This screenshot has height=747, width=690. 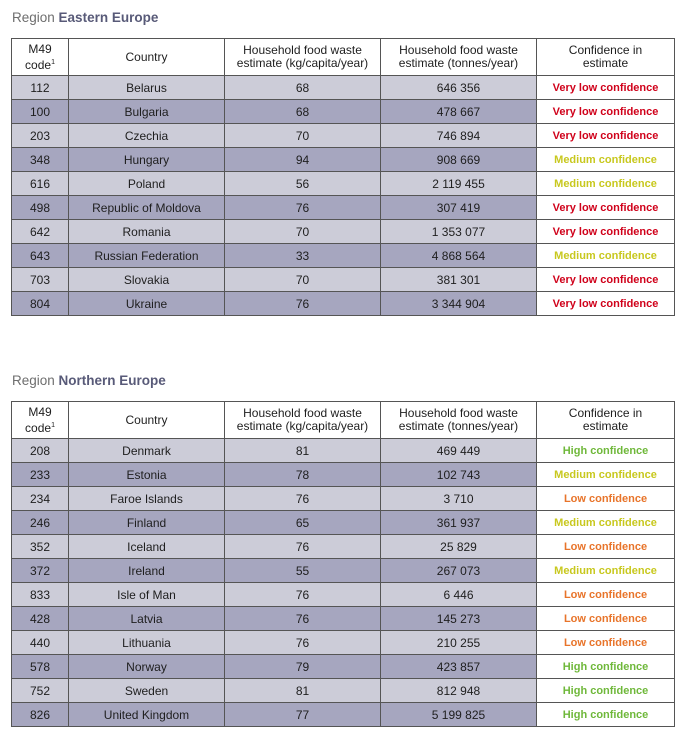 I want to click on tonnes-cell: 908 669, so click(x=458, y=159).